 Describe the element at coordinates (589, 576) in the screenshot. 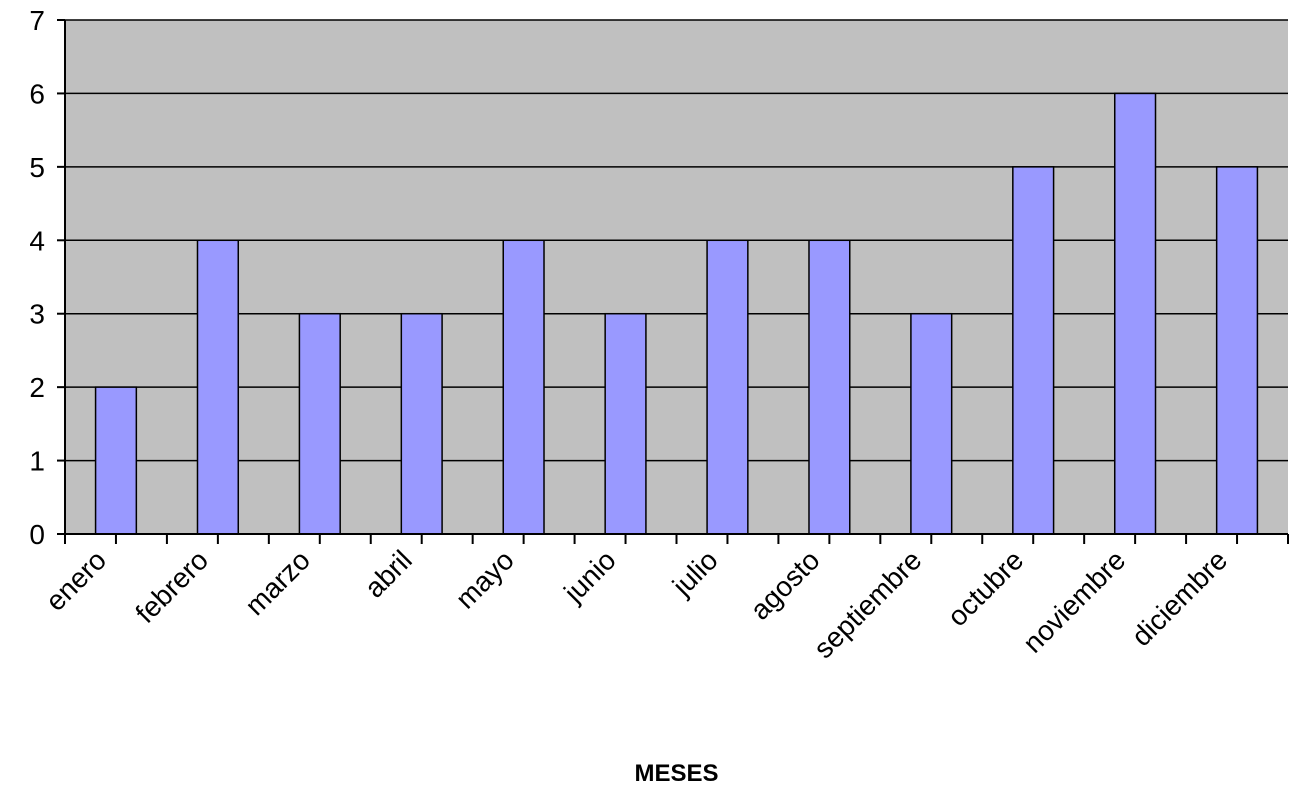

I see `x-tick-label: junio` at that location.